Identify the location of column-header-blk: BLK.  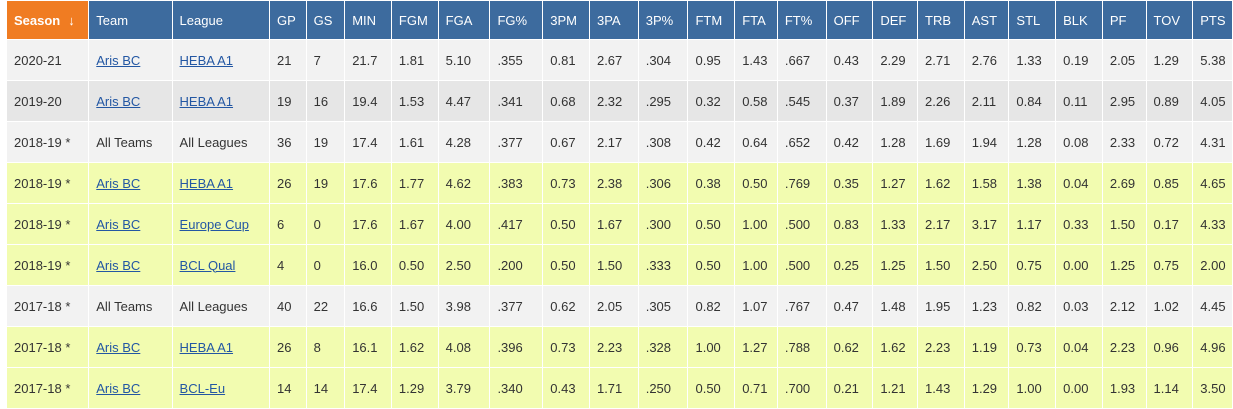
(1079, 20).